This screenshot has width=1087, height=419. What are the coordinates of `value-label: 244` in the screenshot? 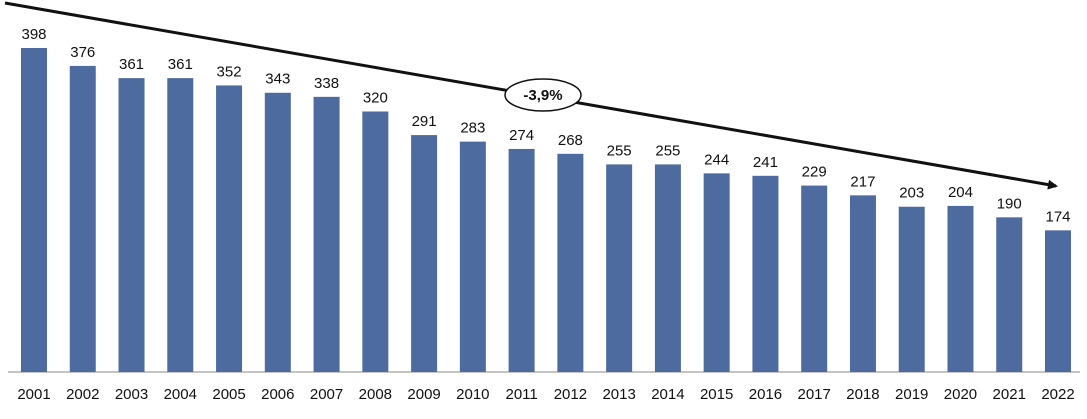 It's located at (716, 159).